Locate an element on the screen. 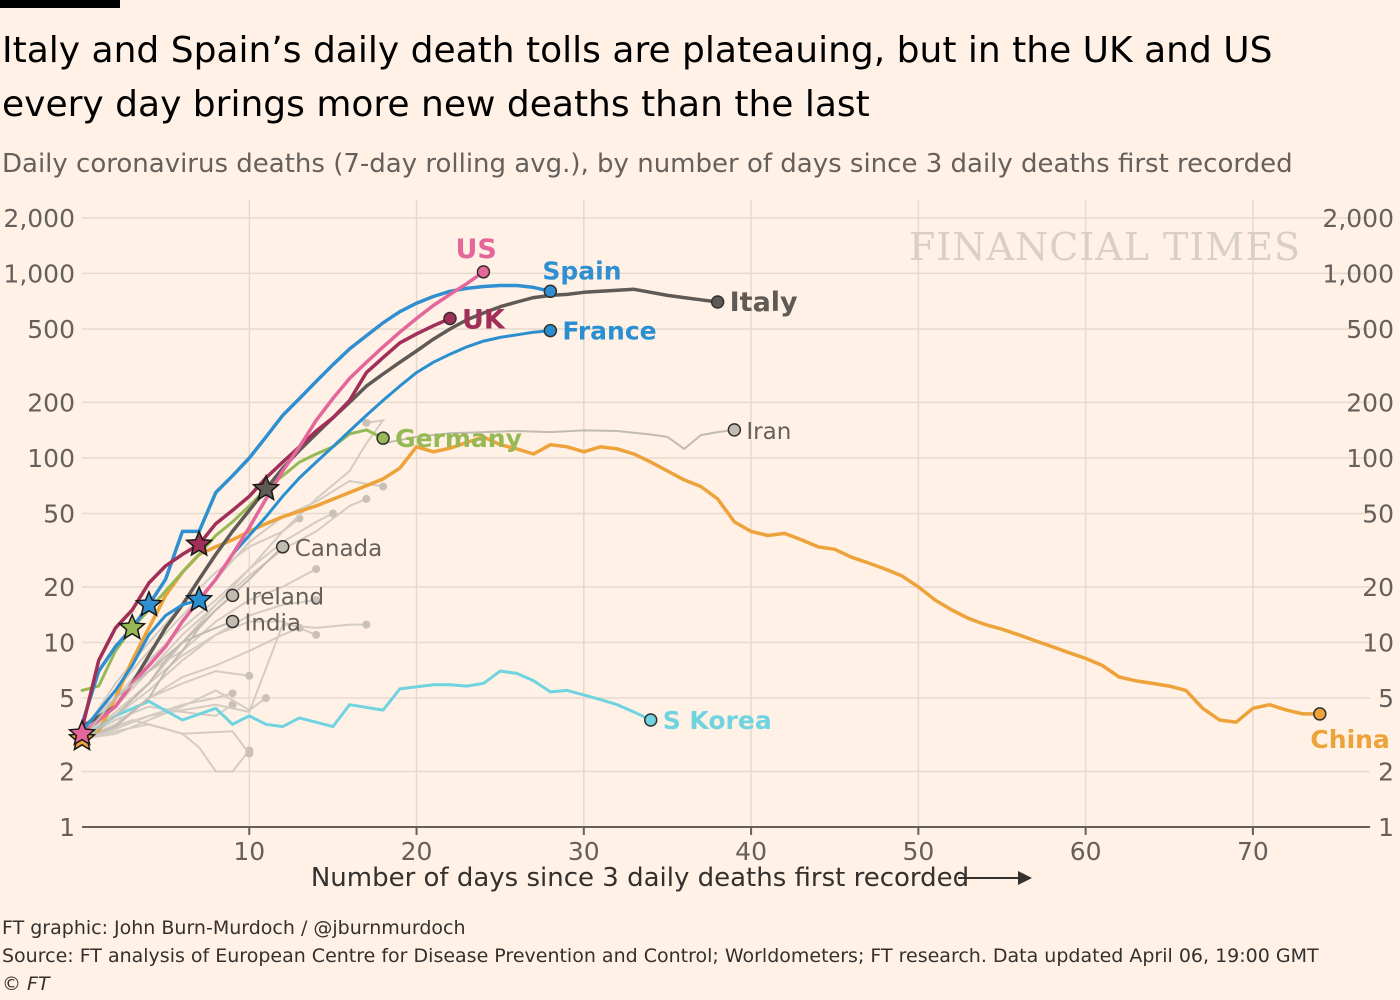 The width and height of the screenshot is (1400, 1000). end-point-iran is located at coordinates (734, 430).